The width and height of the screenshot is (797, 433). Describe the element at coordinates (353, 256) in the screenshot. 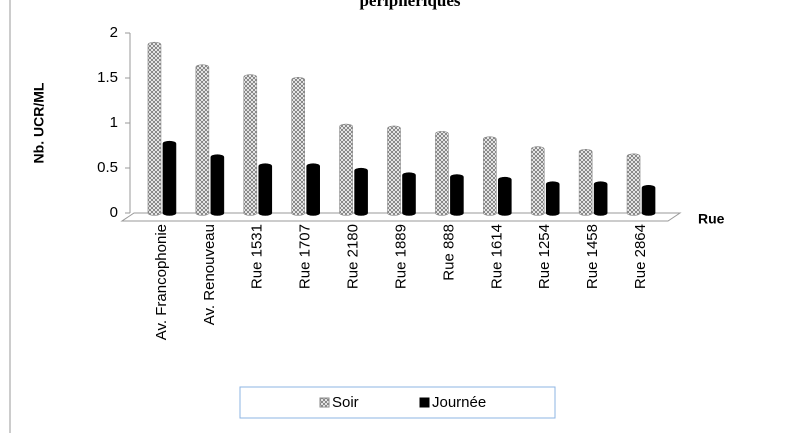

I see `x-tick-label: Rue 2180` at that location.